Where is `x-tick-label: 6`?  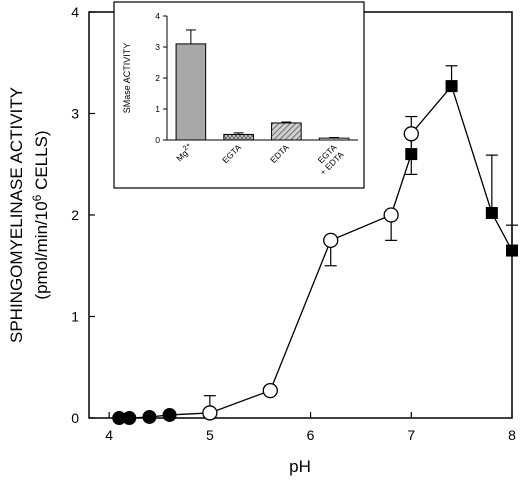 x-tick-label: 6 is located at coordinates (311, 435).